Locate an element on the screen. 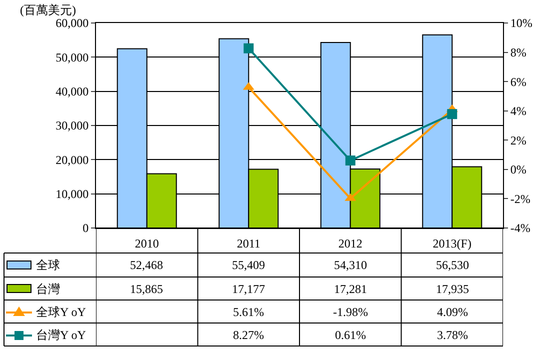 Image resolution: width=543 pixels, height=352 pixels. legend-label: 全球 is located at coordinates (48, 265).